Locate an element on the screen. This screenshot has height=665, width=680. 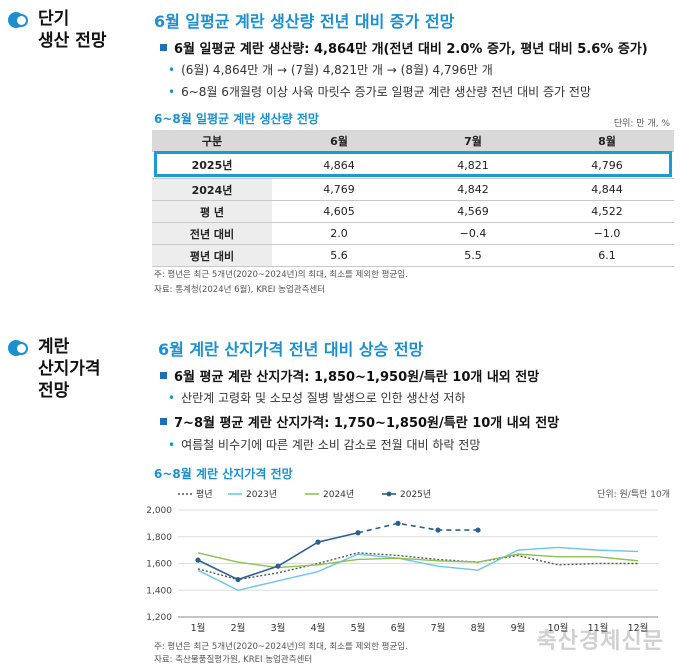
table-row-header: 평 년 is located at coordinates (212, 211).